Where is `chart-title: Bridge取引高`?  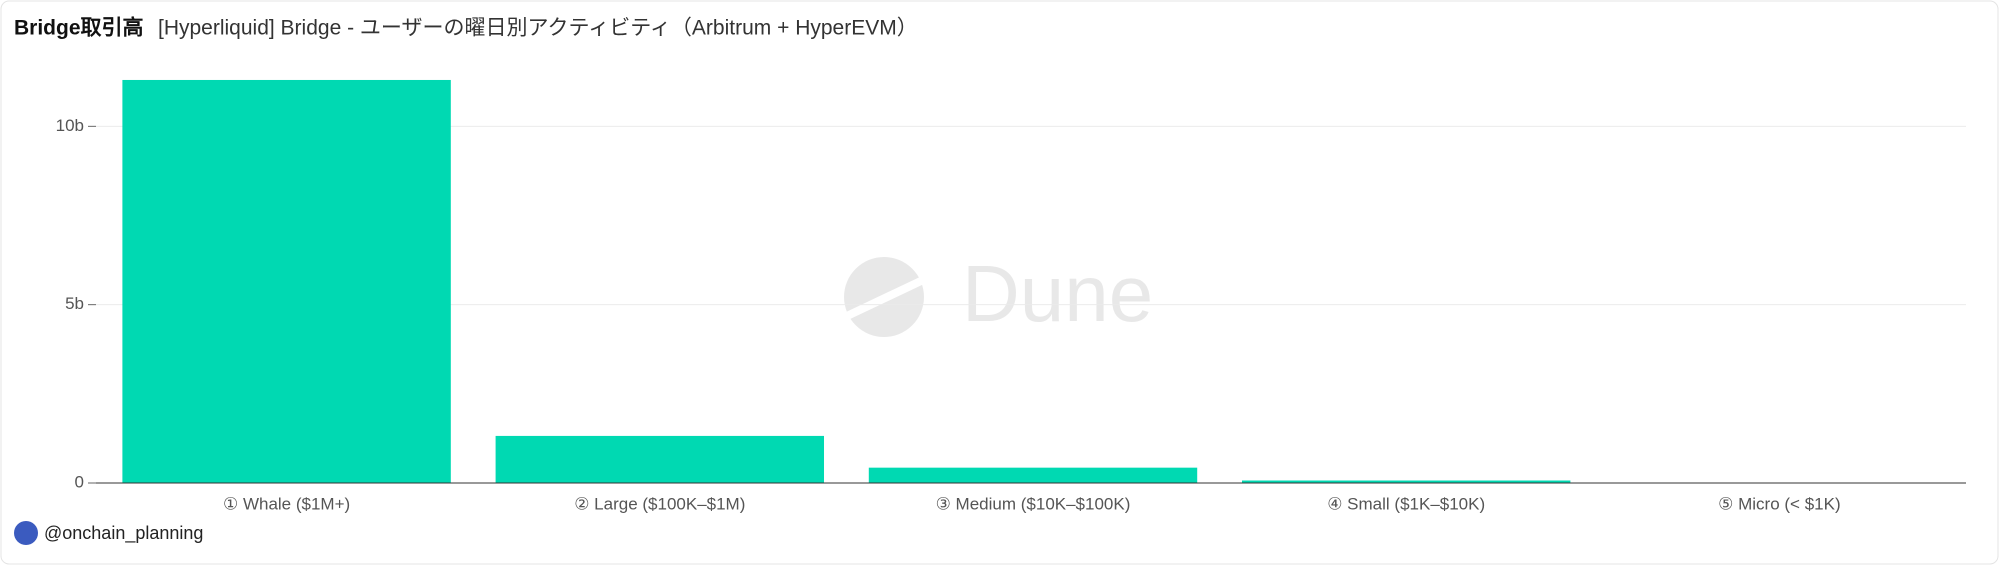
chart-title: Bridge取引高 is located at coordinates (79, 28).